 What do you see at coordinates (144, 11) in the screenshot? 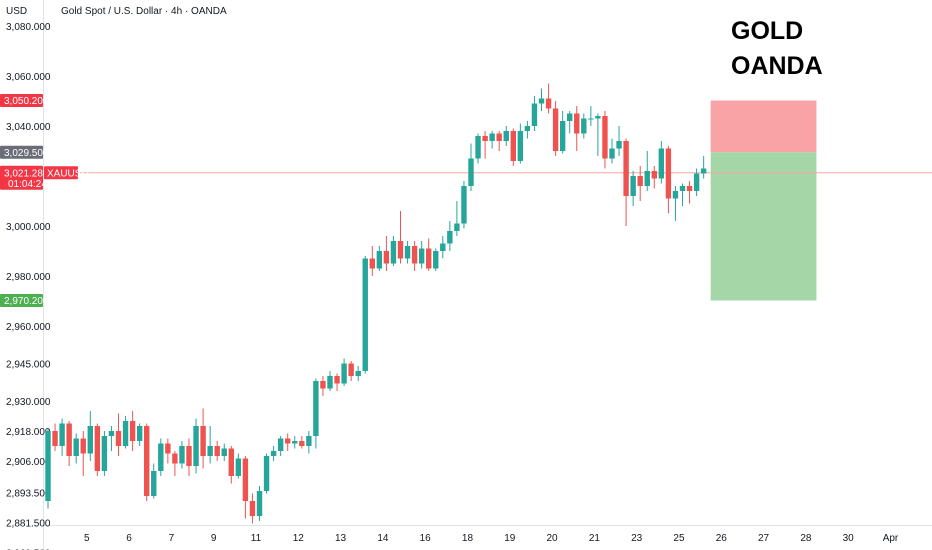
I see `symbol-title: Gold Spot / U.S. Dollar · 4h · OANDA` at bounding box center [144, 11].